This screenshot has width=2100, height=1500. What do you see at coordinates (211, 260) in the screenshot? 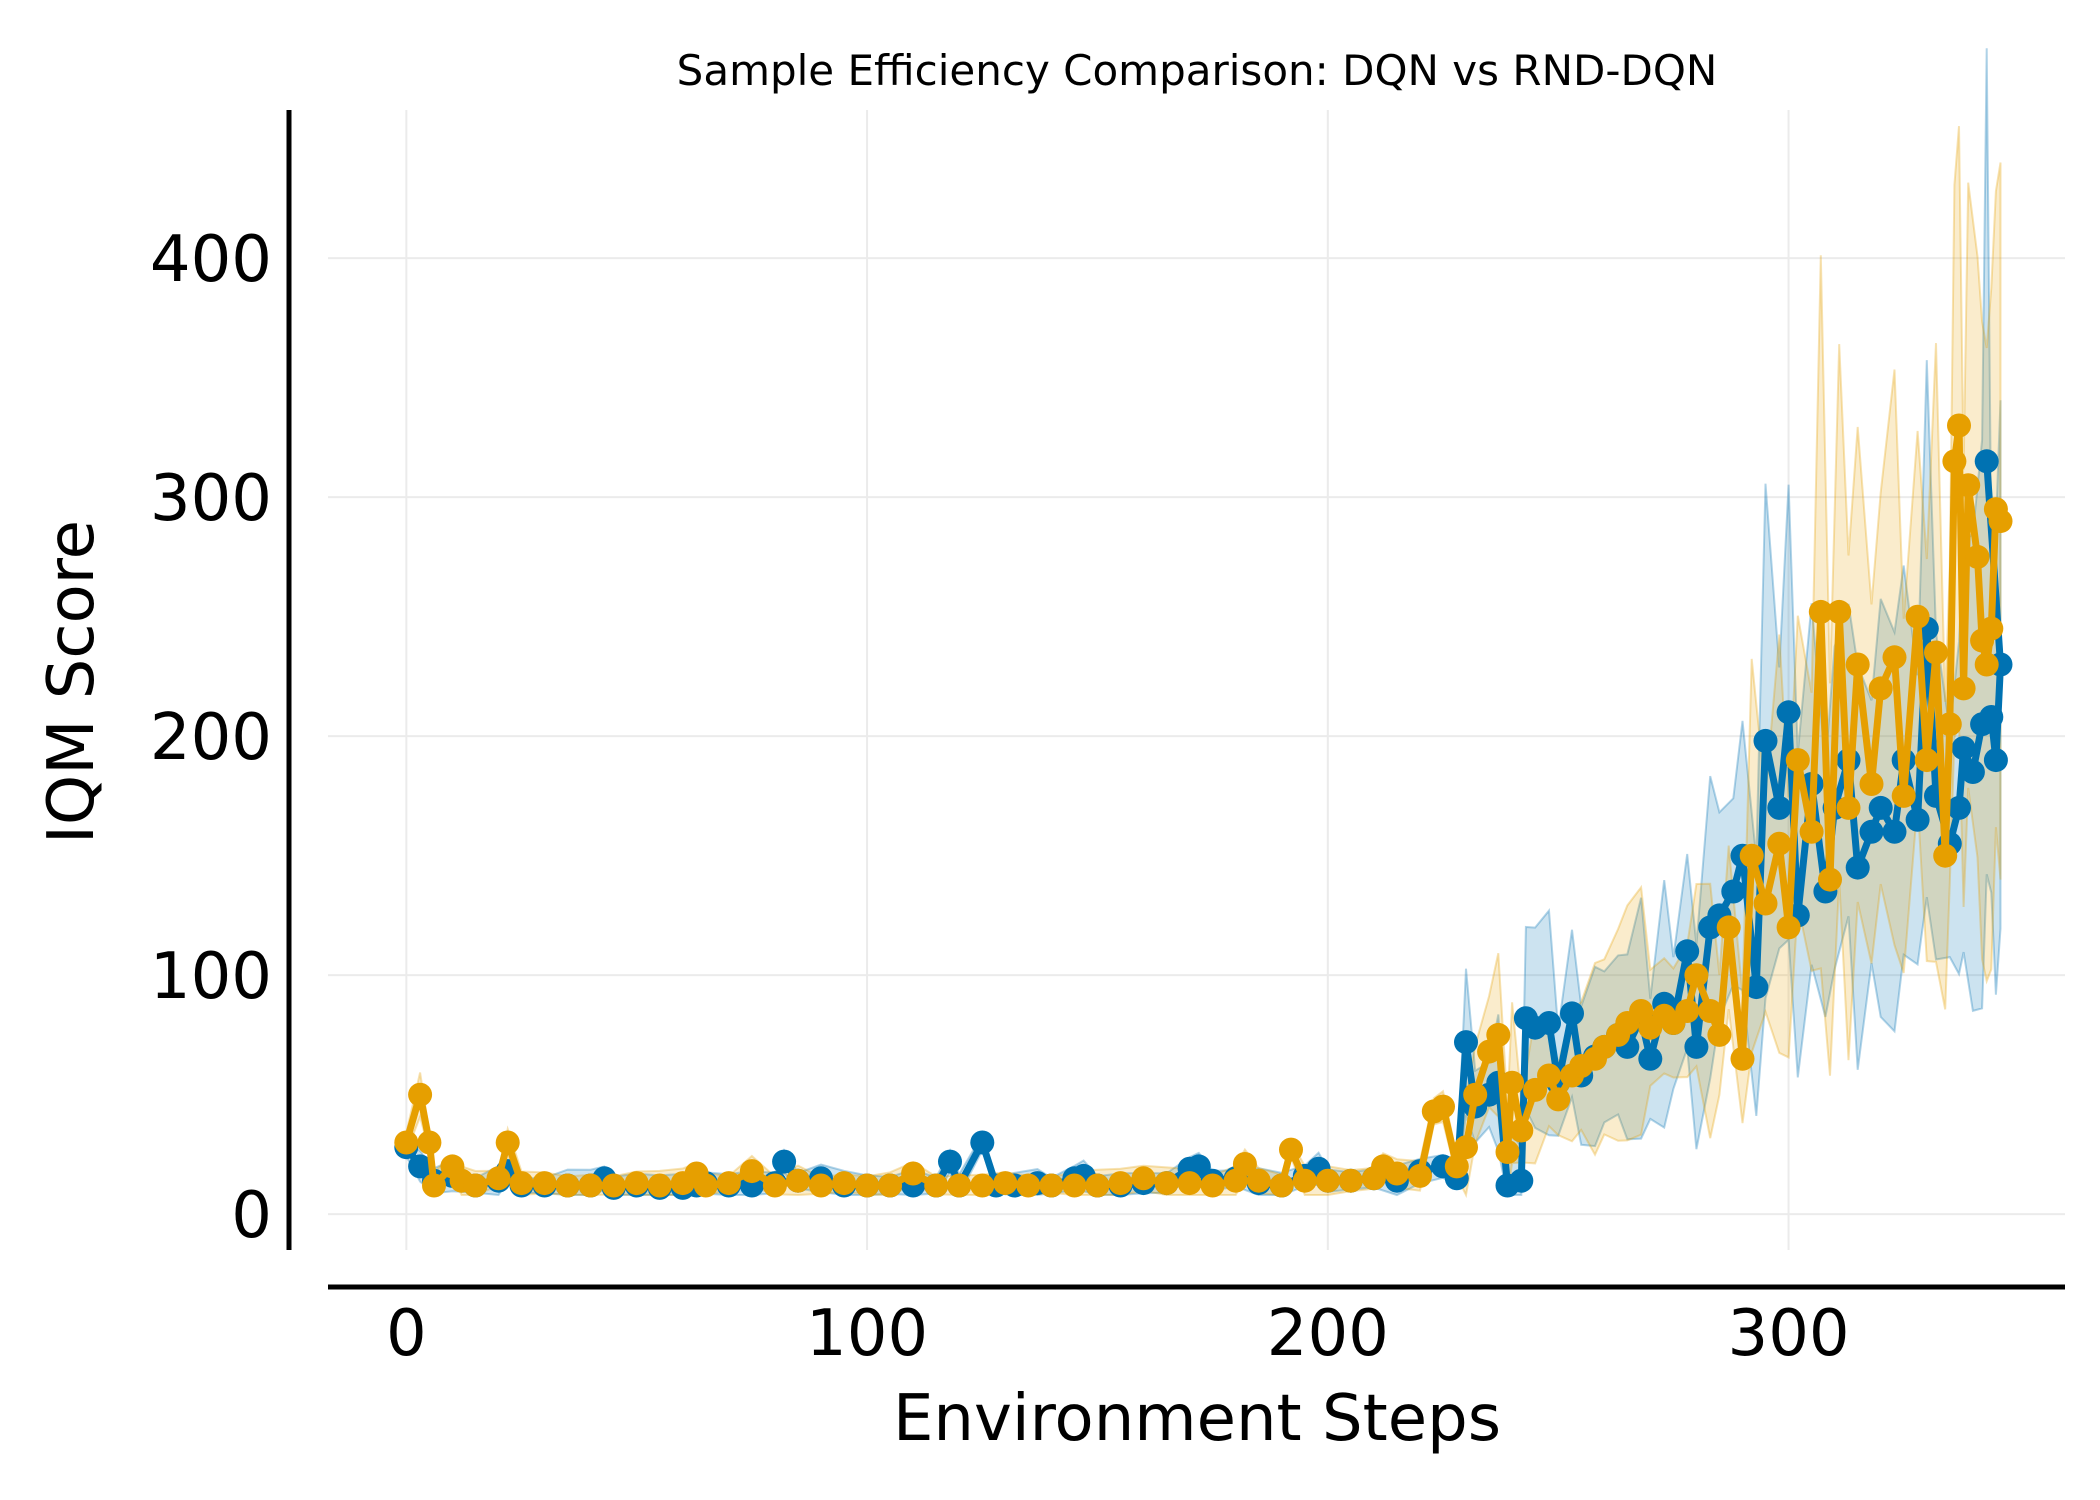
I see `y-tick-label: 400` at bounding box center [211, 260].